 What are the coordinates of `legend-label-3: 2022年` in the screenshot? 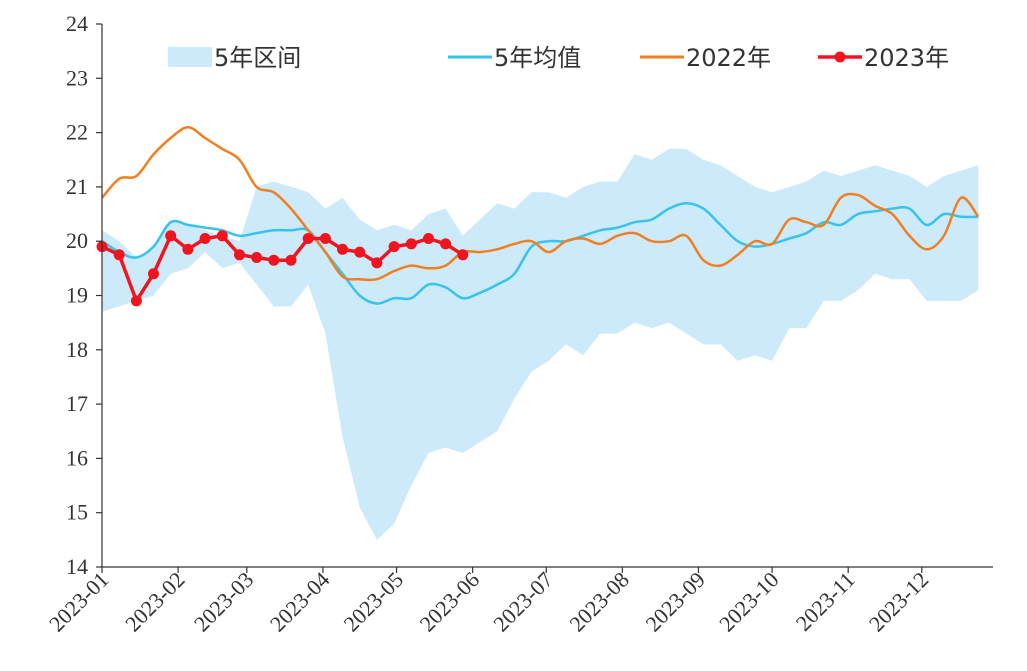 It's located at (728, 58).